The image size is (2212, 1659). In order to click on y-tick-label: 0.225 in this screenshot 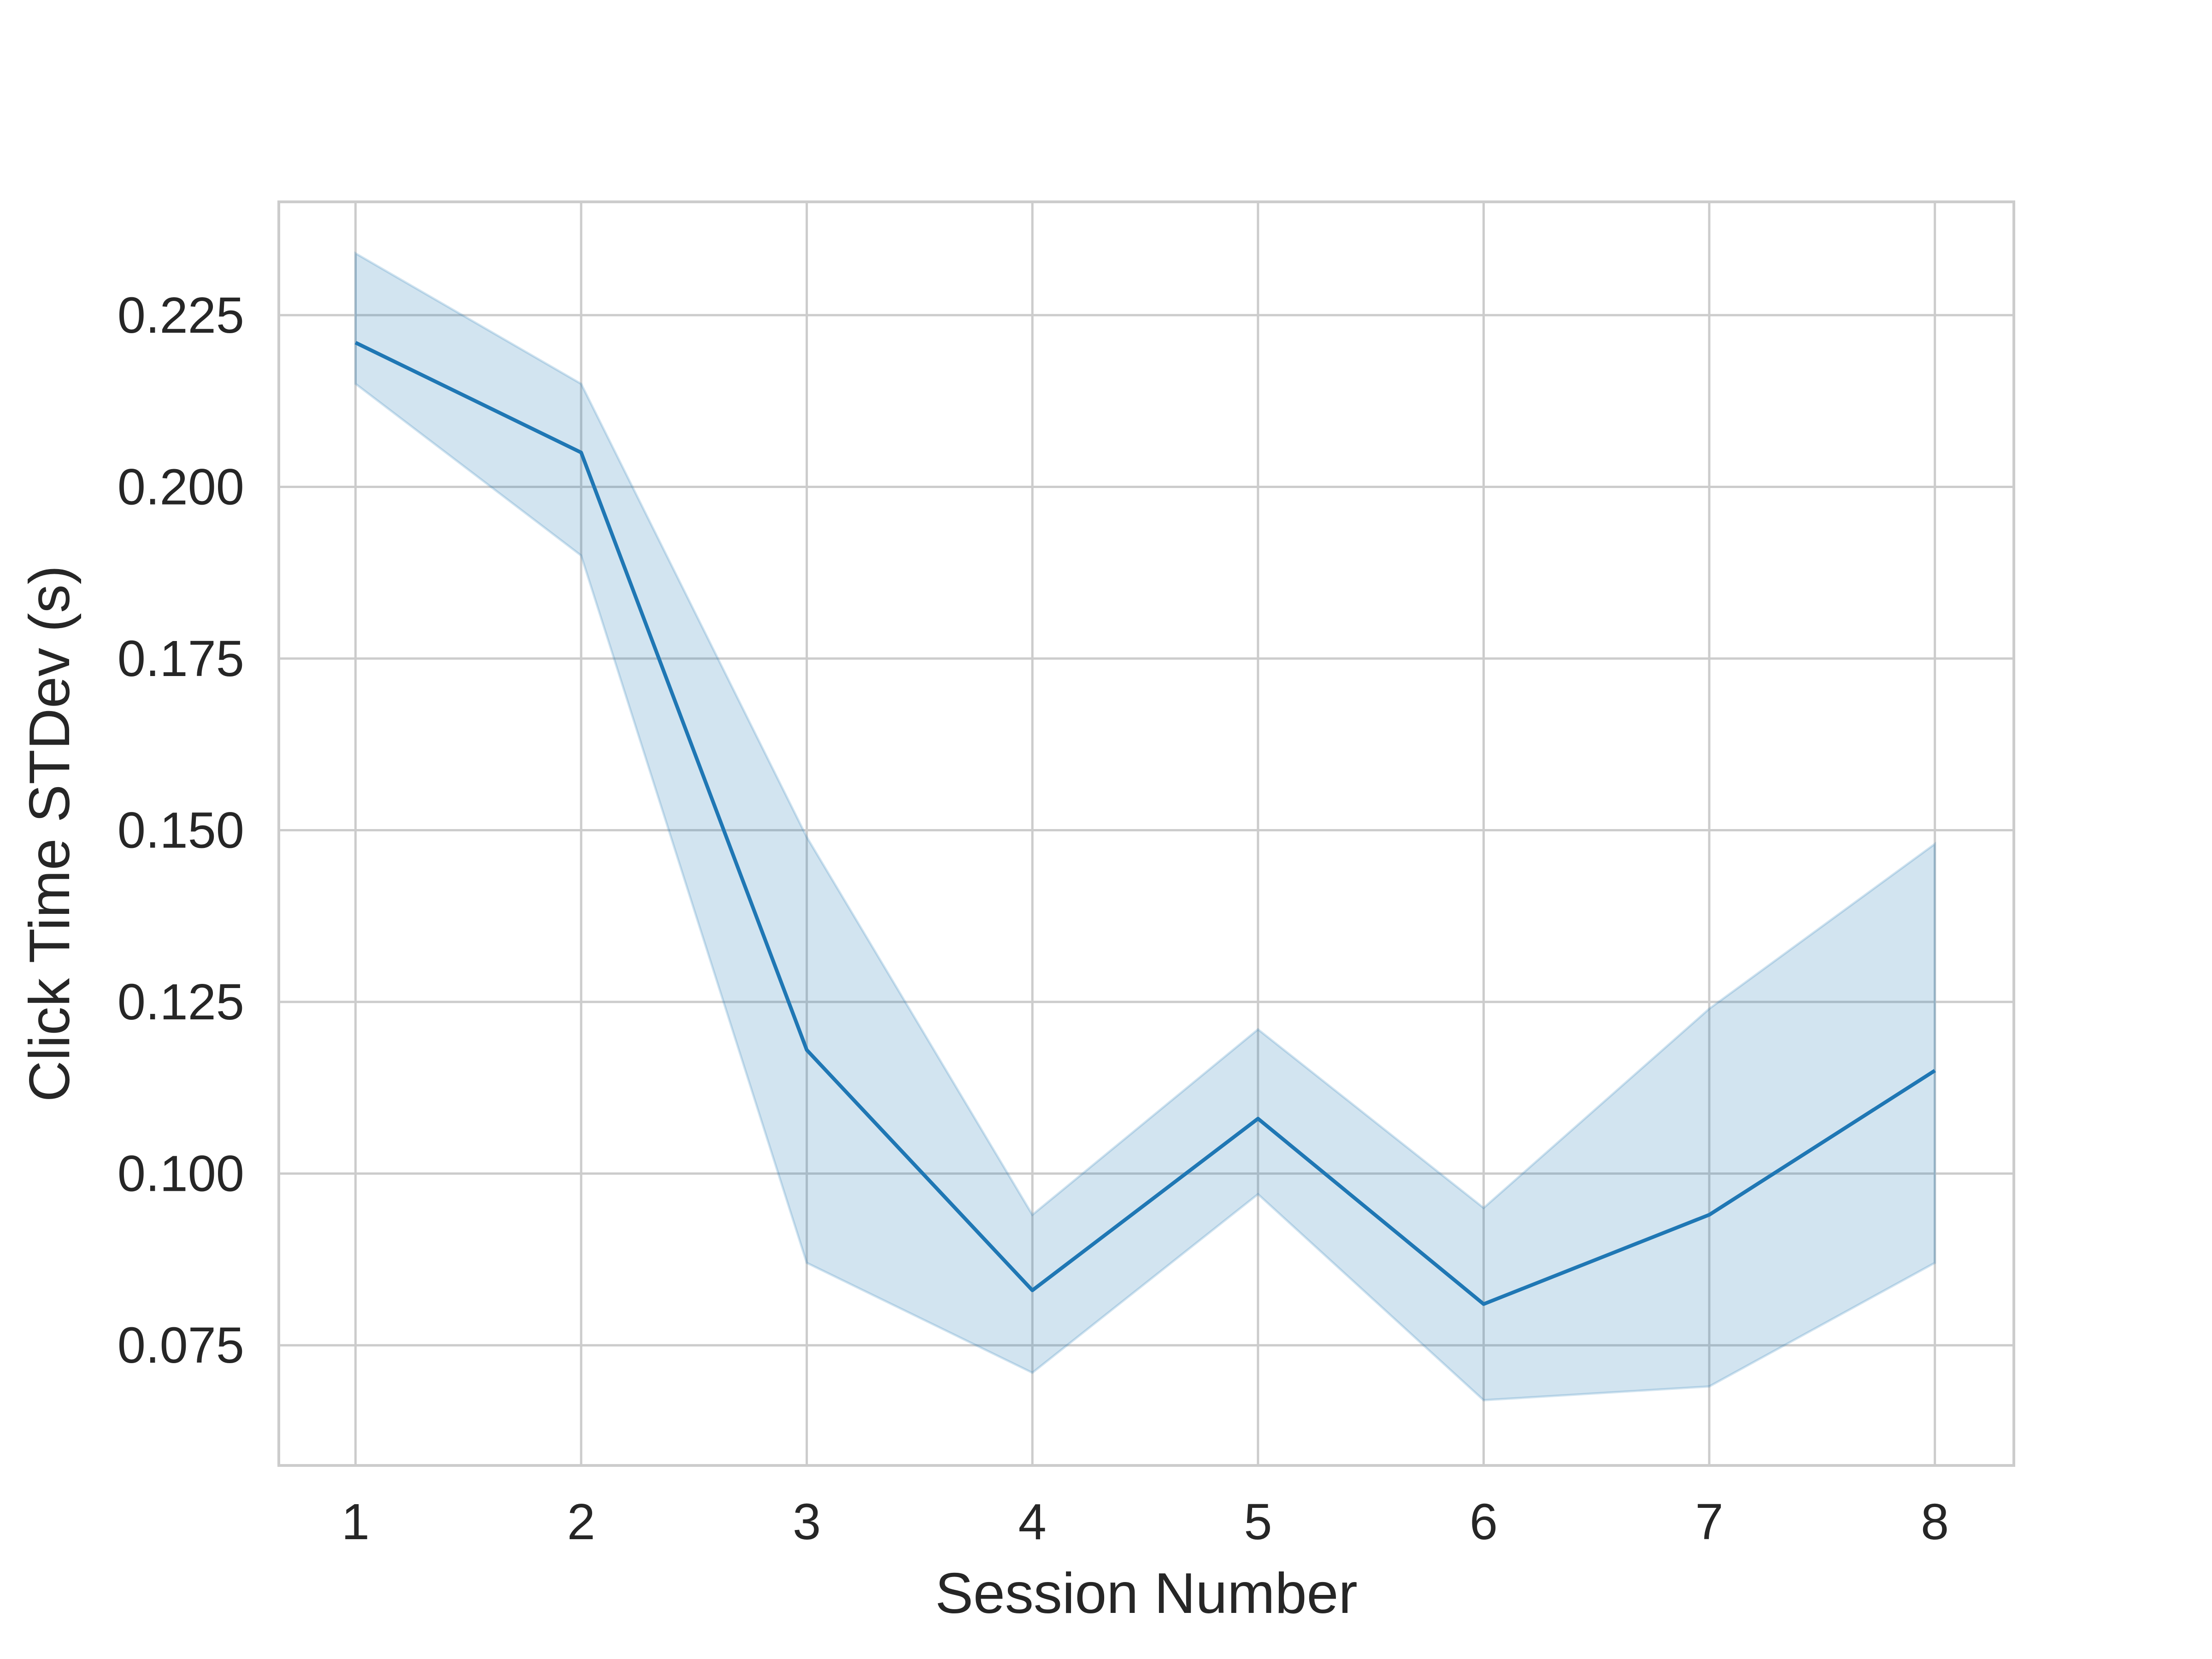, I will do `click(181, 315)`.